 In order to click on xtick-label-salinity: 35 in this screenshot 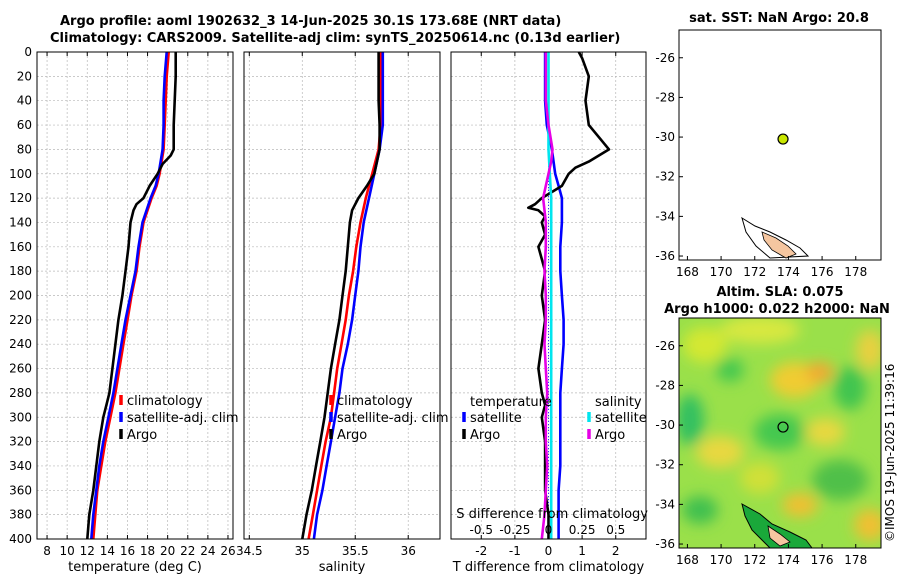, I will do `click(302, 551)`.